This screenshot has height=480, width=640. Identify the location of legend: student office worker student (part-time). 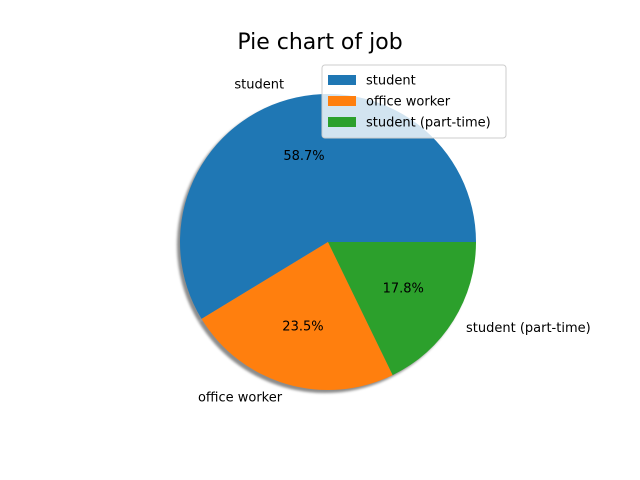
(414, 101).